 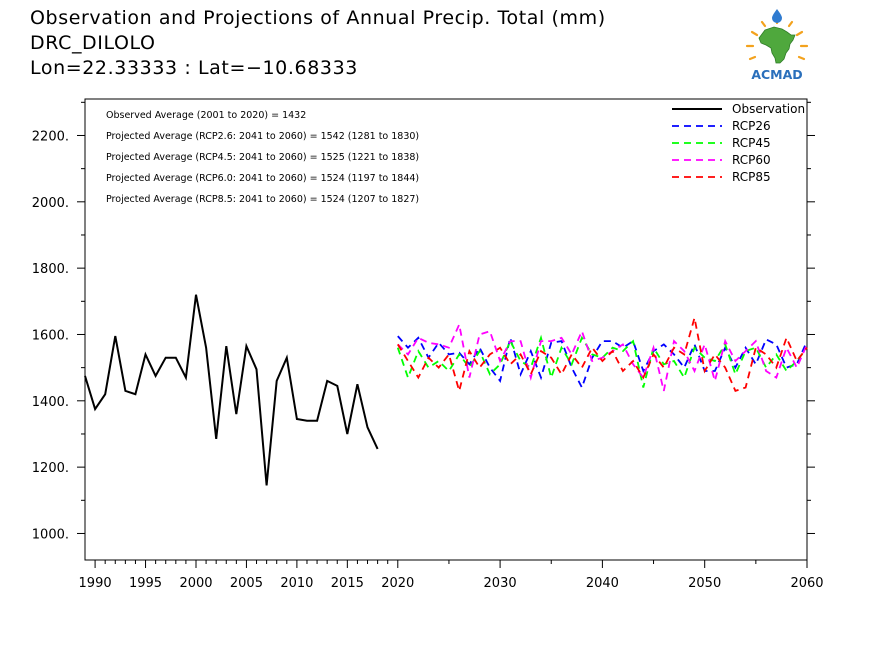 I want to click on x-tick-label: 2000, so click(x=195, y=583).